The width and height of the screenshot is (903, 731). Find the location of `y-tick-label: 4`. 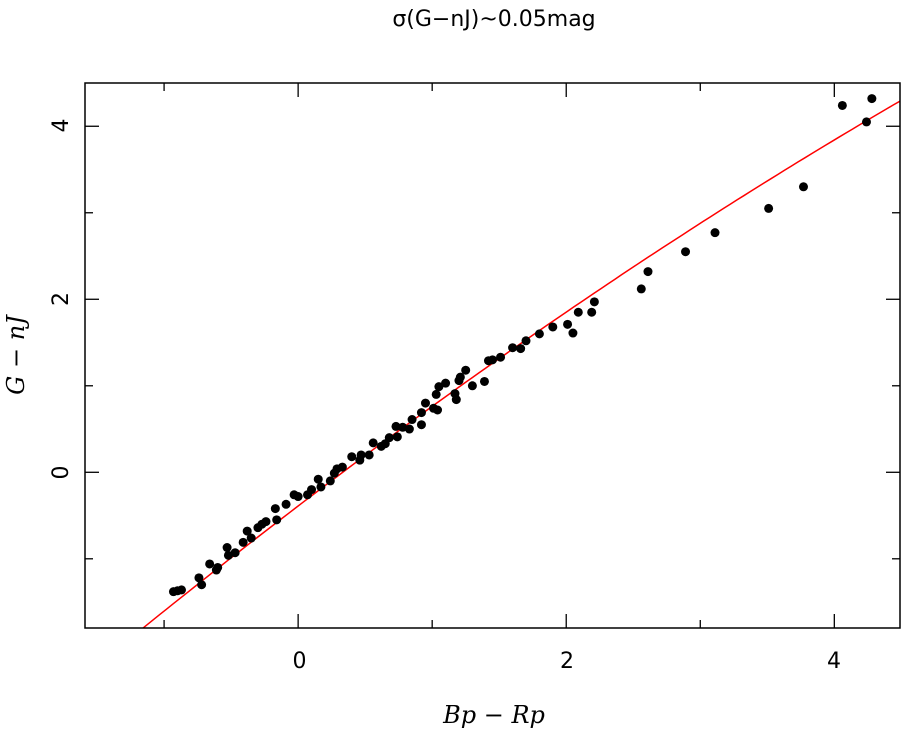

y-tick-label: 4 is located at coordinates (61, 126).